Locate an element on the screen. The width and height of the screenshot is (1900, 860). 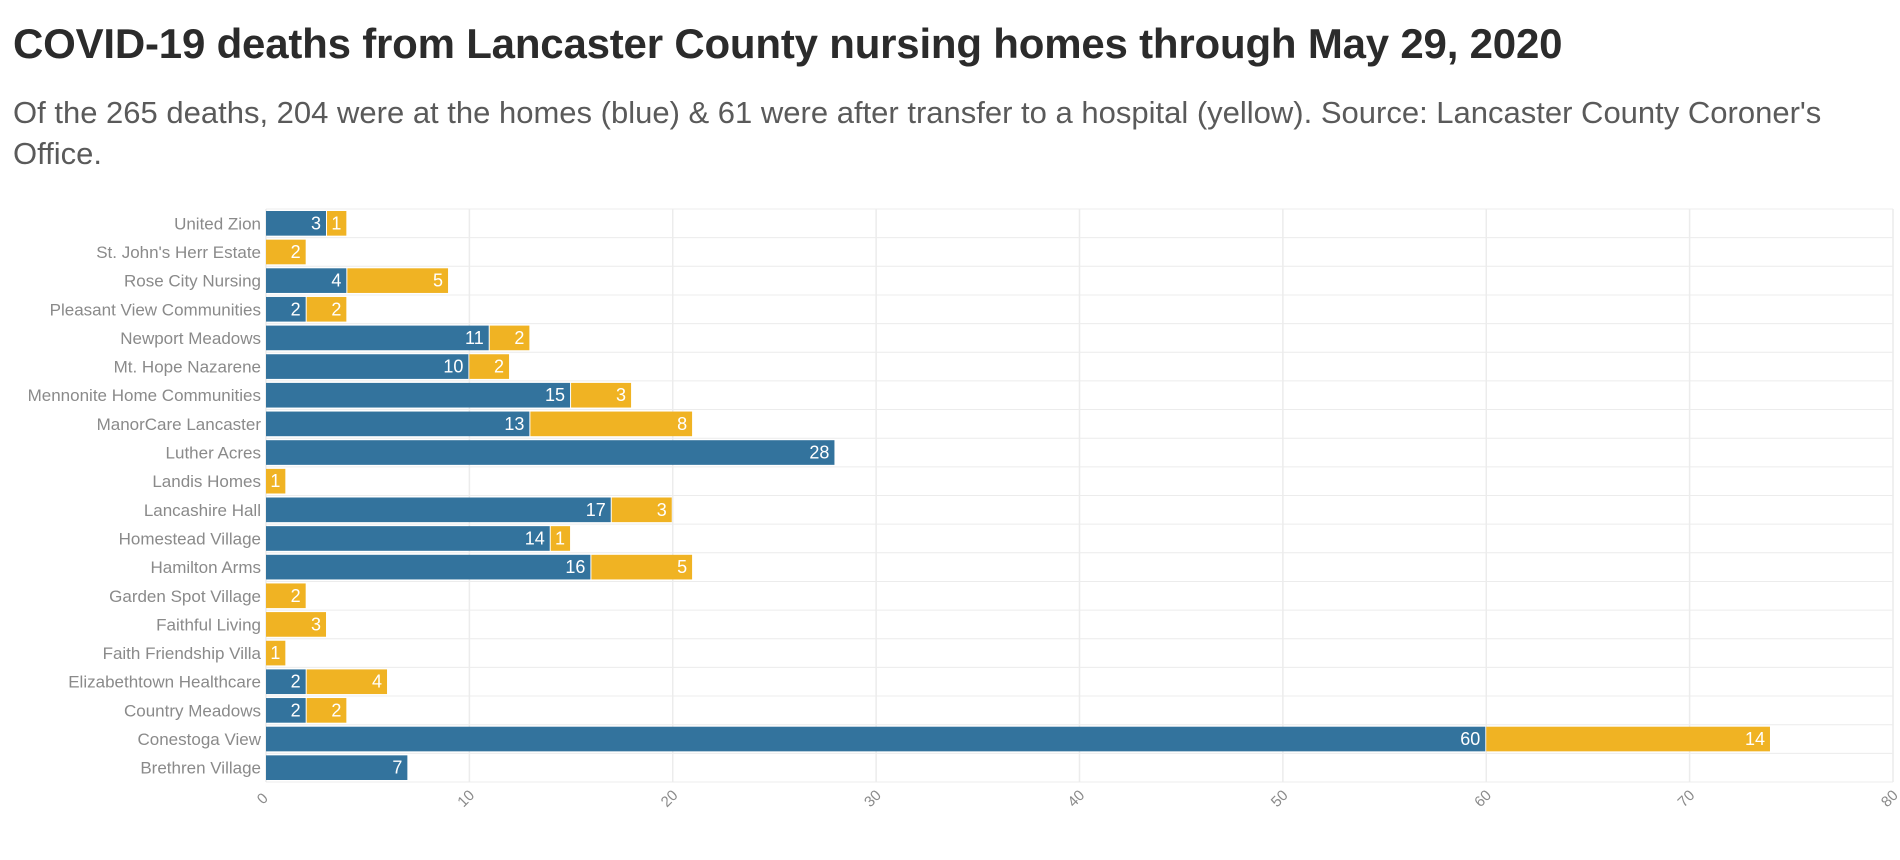
bar-value-label: 28 is located at coordinates (819, 453).